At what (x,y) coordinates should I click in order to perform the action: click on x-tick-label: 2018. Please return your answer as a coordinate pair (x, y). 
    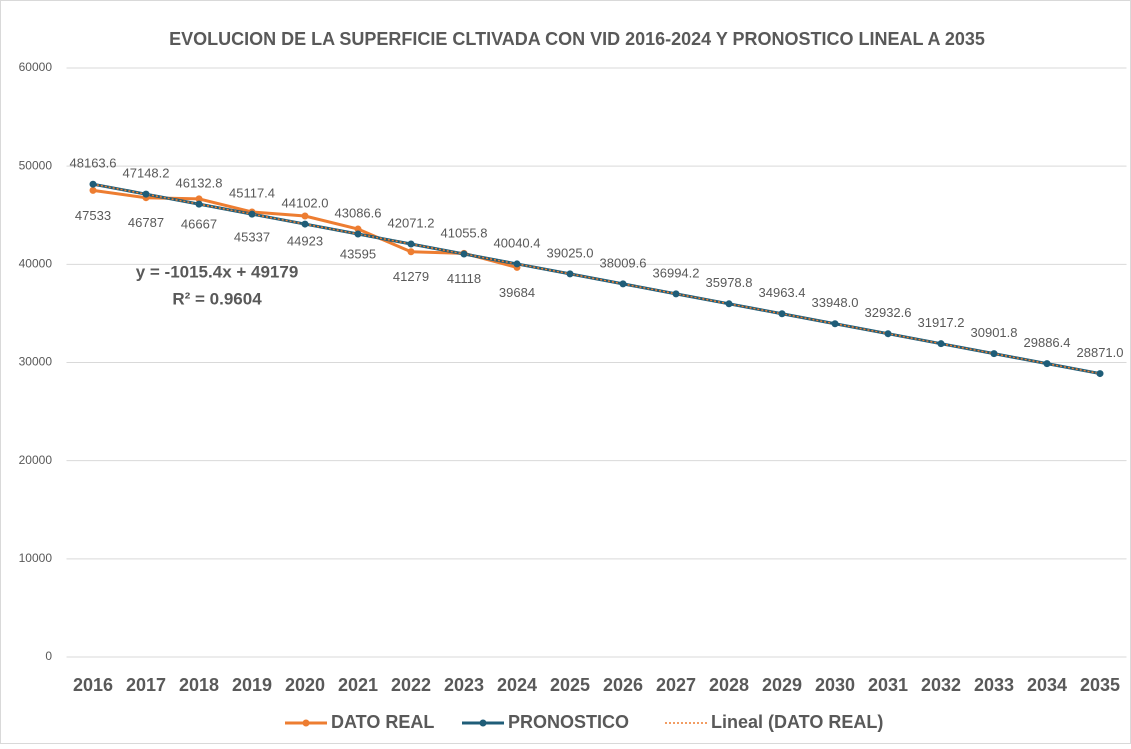
    Looking at the image, I should click on (199, 685).